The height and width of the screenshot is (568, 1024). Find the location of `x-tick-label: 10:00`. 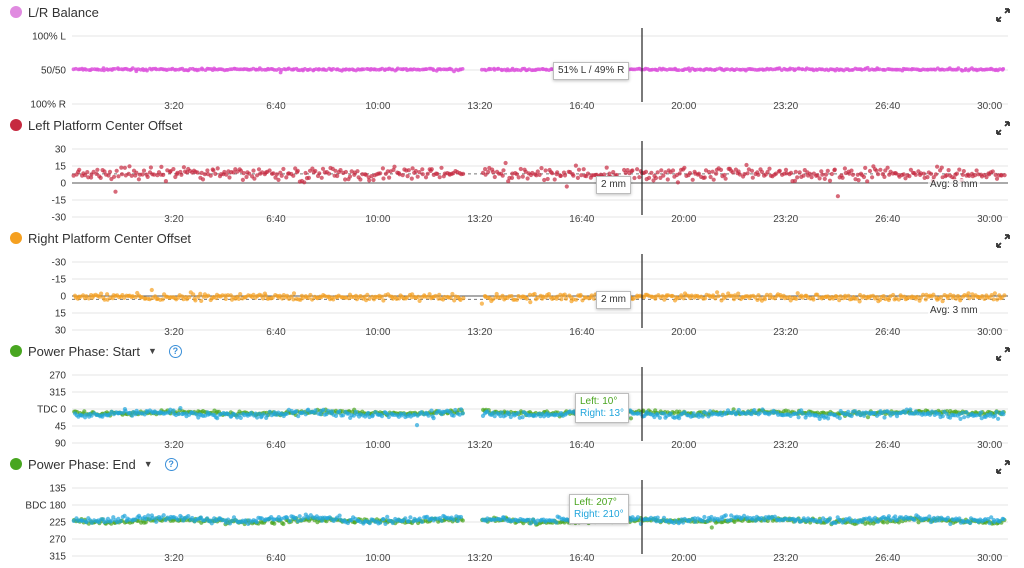

x-tick-label: 10:00 is located at coordinates (377, 219).